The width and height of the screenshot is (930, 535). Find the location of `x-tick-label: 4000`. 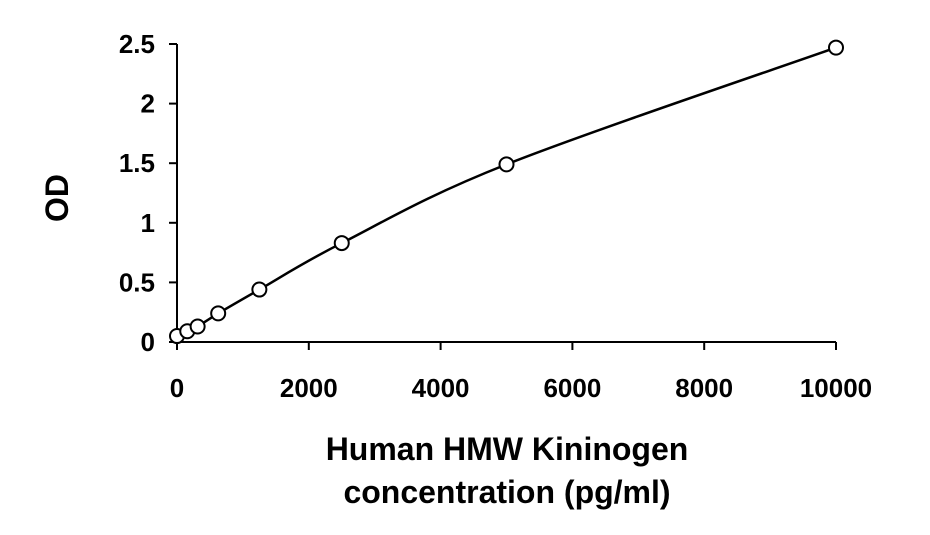

x-tick-label: 4000 is located at coordinates (441, 388).